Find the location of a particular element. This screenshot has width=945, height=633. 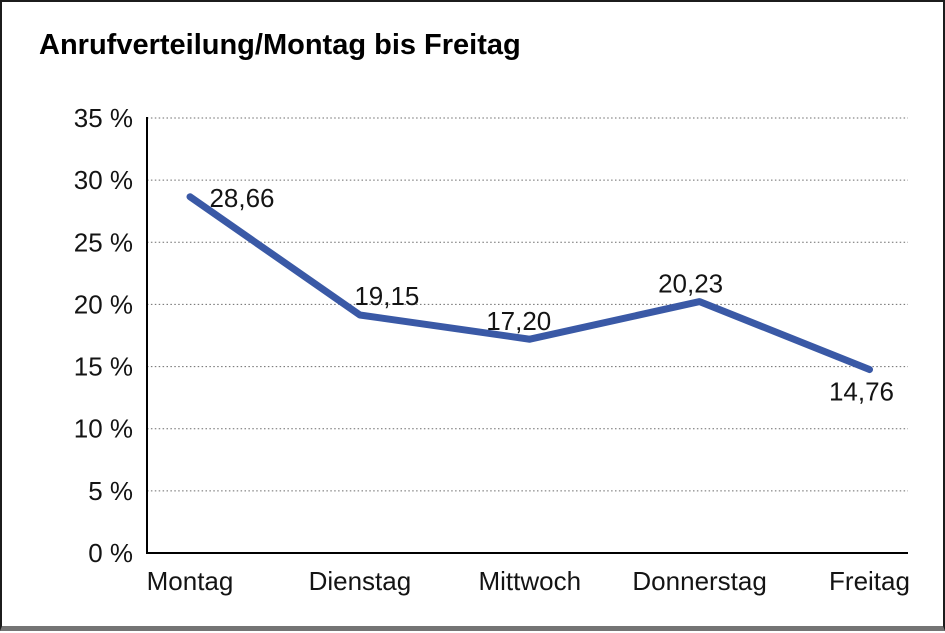

y-tick-label: 0 % is located at coordinates (110, 553).